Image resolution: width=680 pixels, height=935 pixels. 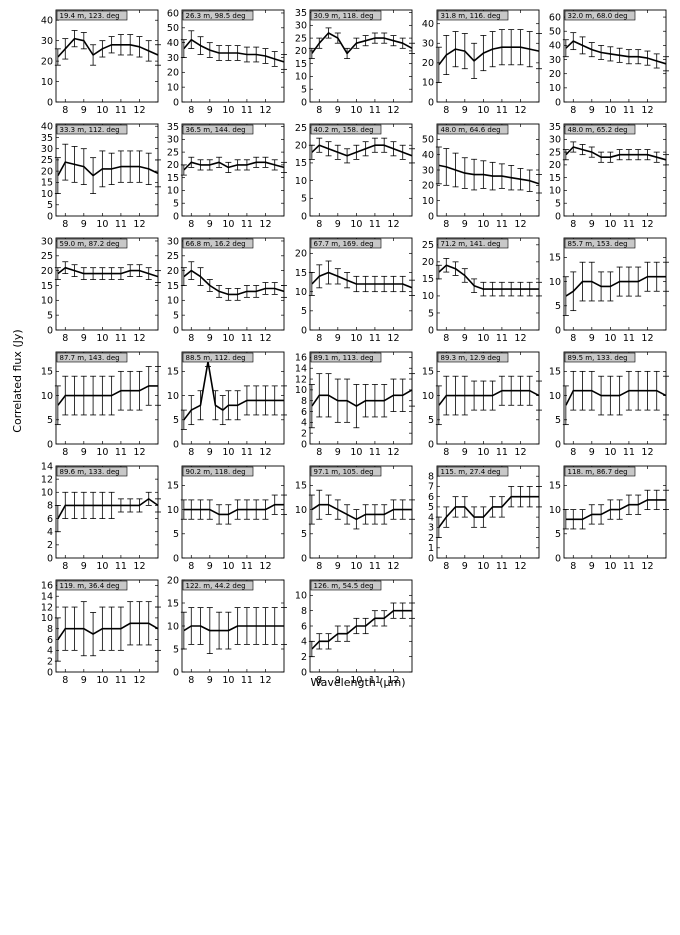 What do you see at coordinates (431, 487) in the screenshot?
I see `y-tick-label: 7` at bounding box center [431, 487].